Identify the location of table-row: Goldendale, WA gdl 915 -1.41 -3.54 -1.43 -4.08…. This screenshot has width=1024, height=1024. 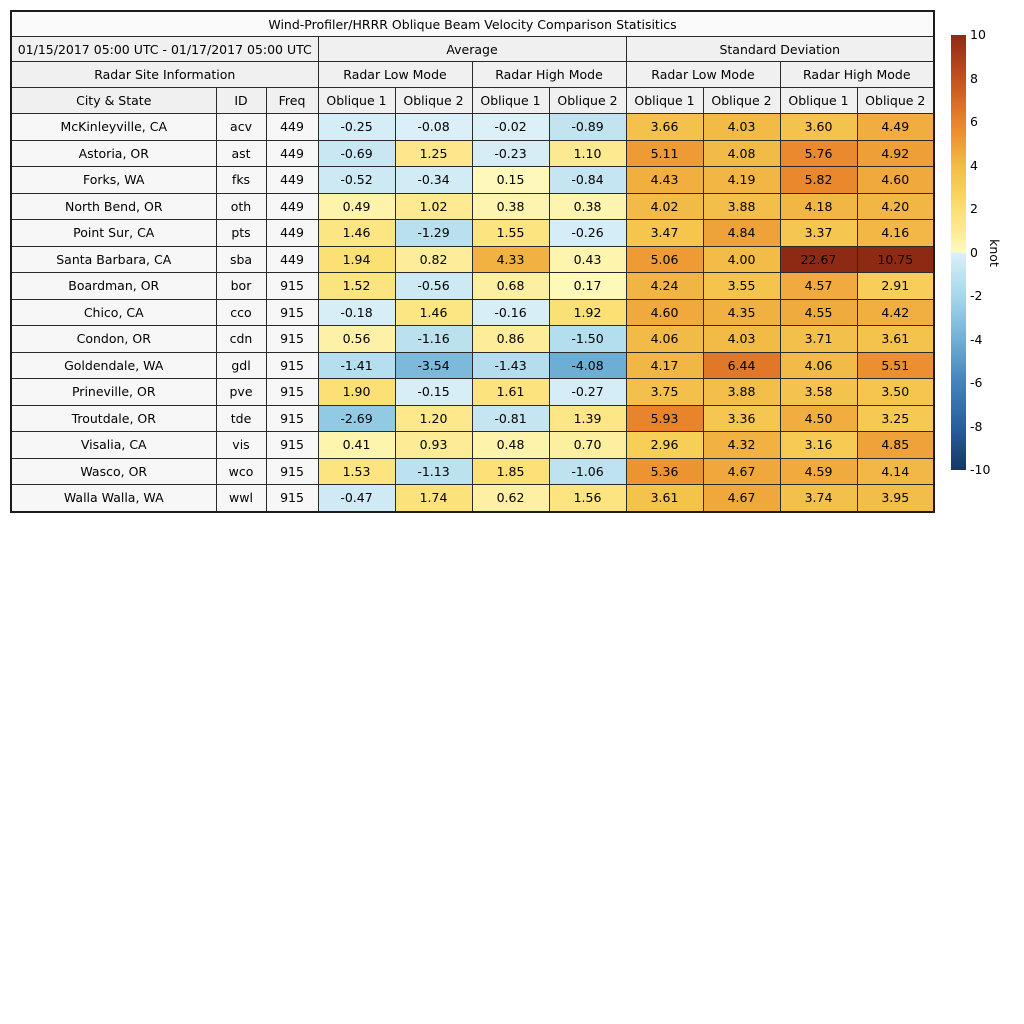
(472, 365).